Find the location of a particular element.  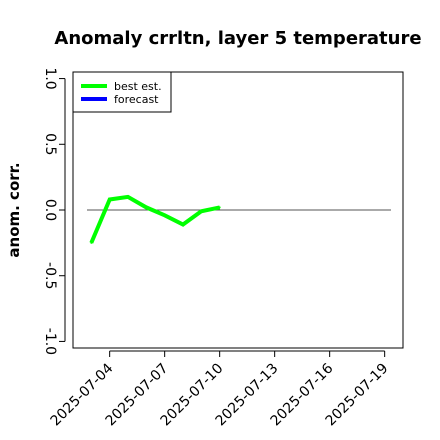

y-tick-label: 0.5 is located at coordinates (50, 144).